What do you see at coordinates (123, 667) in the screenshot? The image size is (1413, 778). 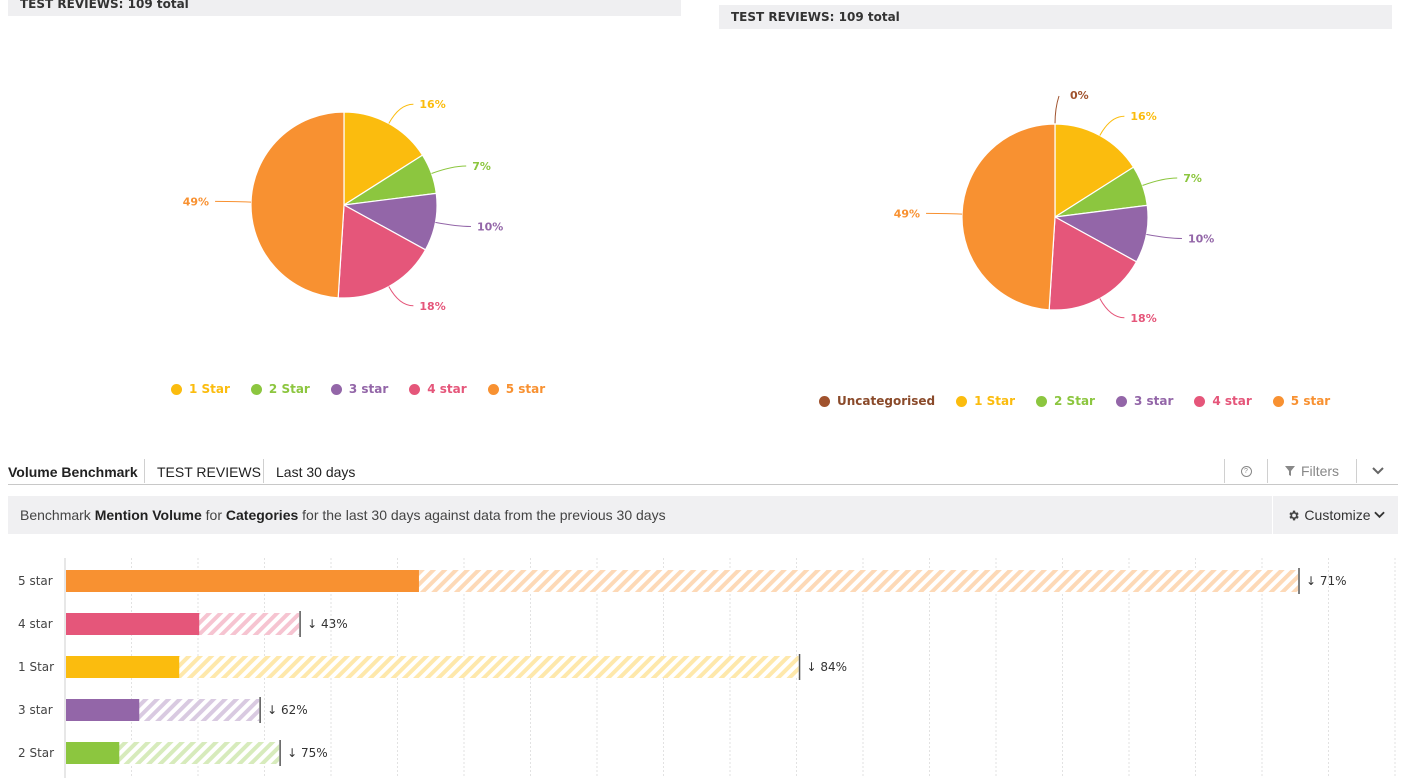 I see `bar-current-1-star` at bounding box center [123, 667].